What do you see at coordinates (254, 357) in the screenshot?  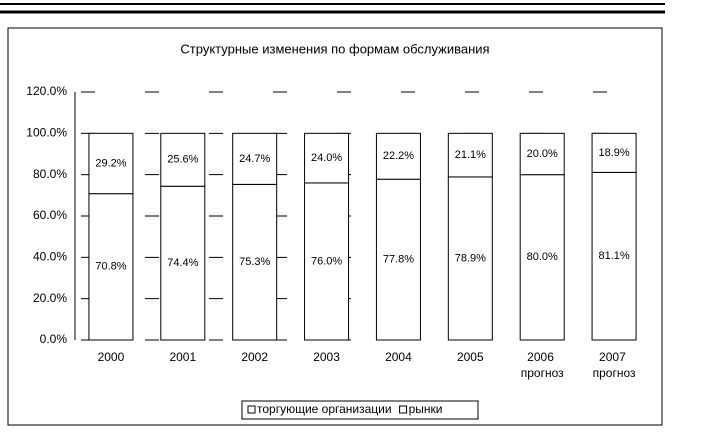 I see `x-tick-label: 2002` at bounding box center [254, 357].